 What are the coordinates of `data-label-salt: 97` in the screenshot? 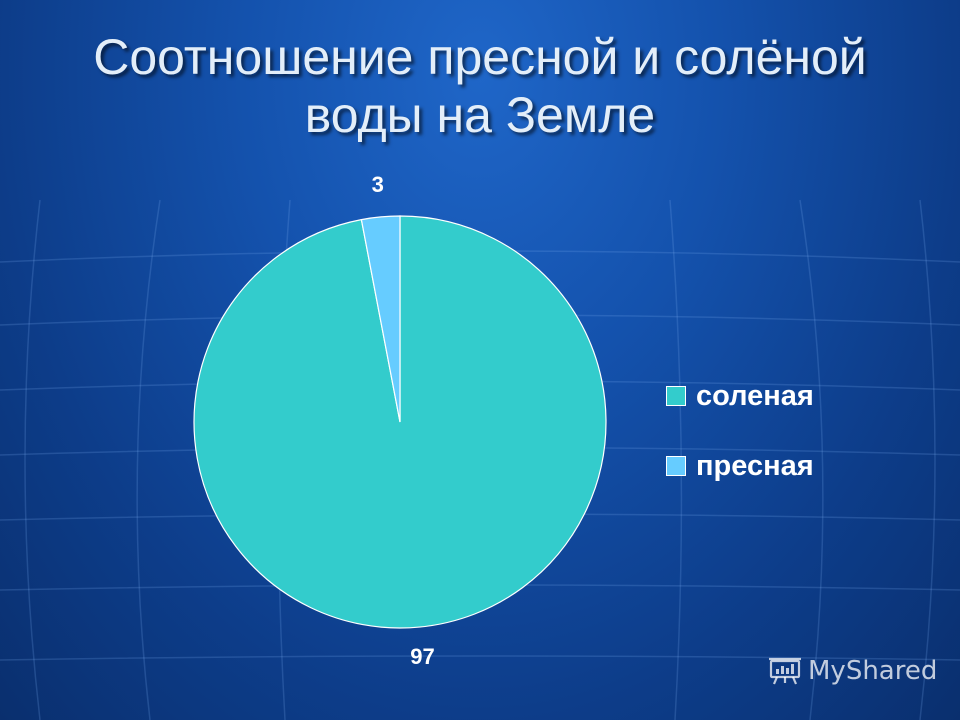 It's located at (422, 656).